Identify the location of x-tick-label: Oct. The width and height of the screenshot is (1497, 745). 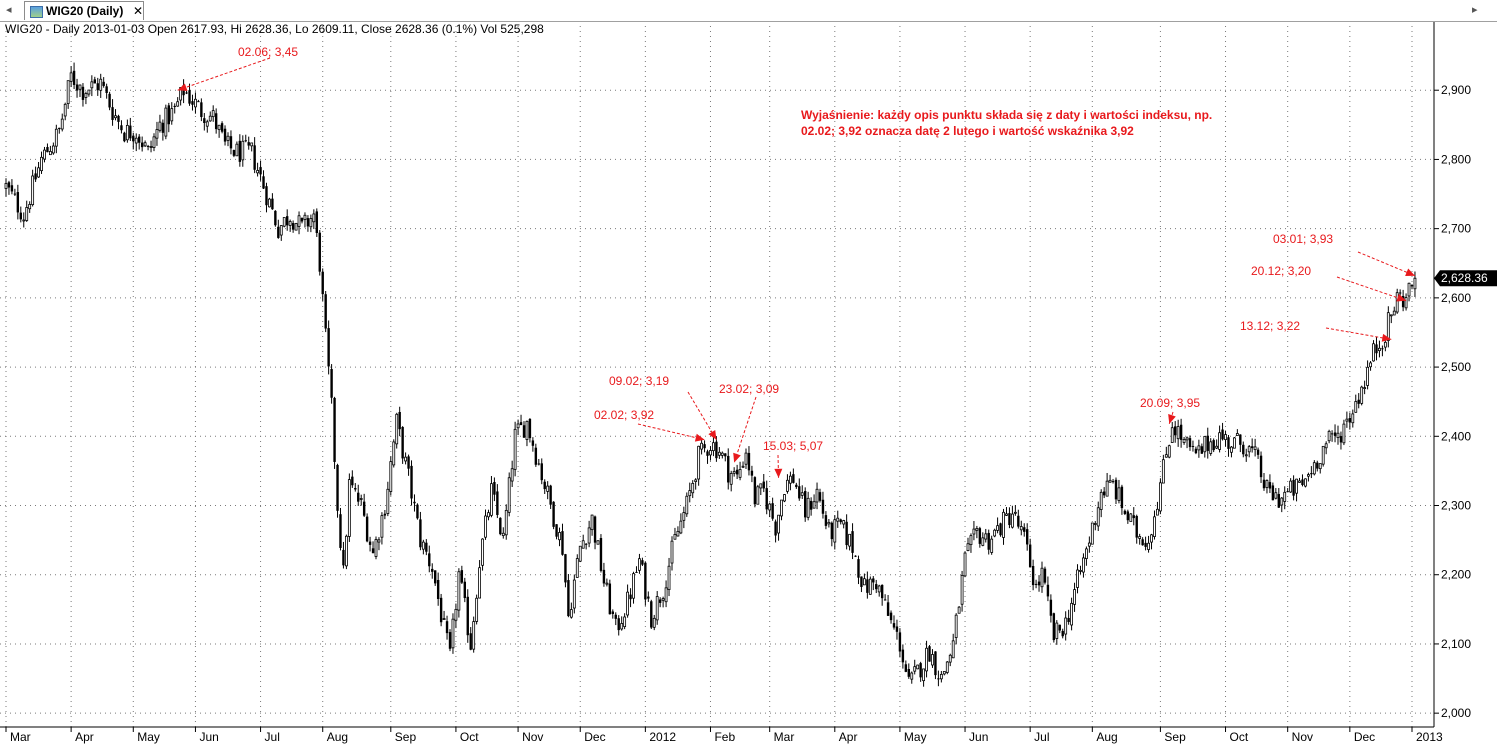
(1239, 737).